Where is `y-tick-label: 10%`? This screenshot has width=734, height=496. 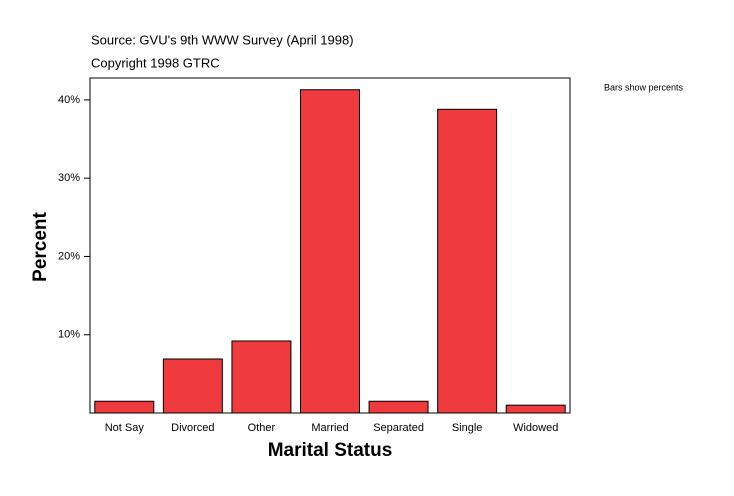
y-tick-label: 10% is located at coordinates (69, 335).